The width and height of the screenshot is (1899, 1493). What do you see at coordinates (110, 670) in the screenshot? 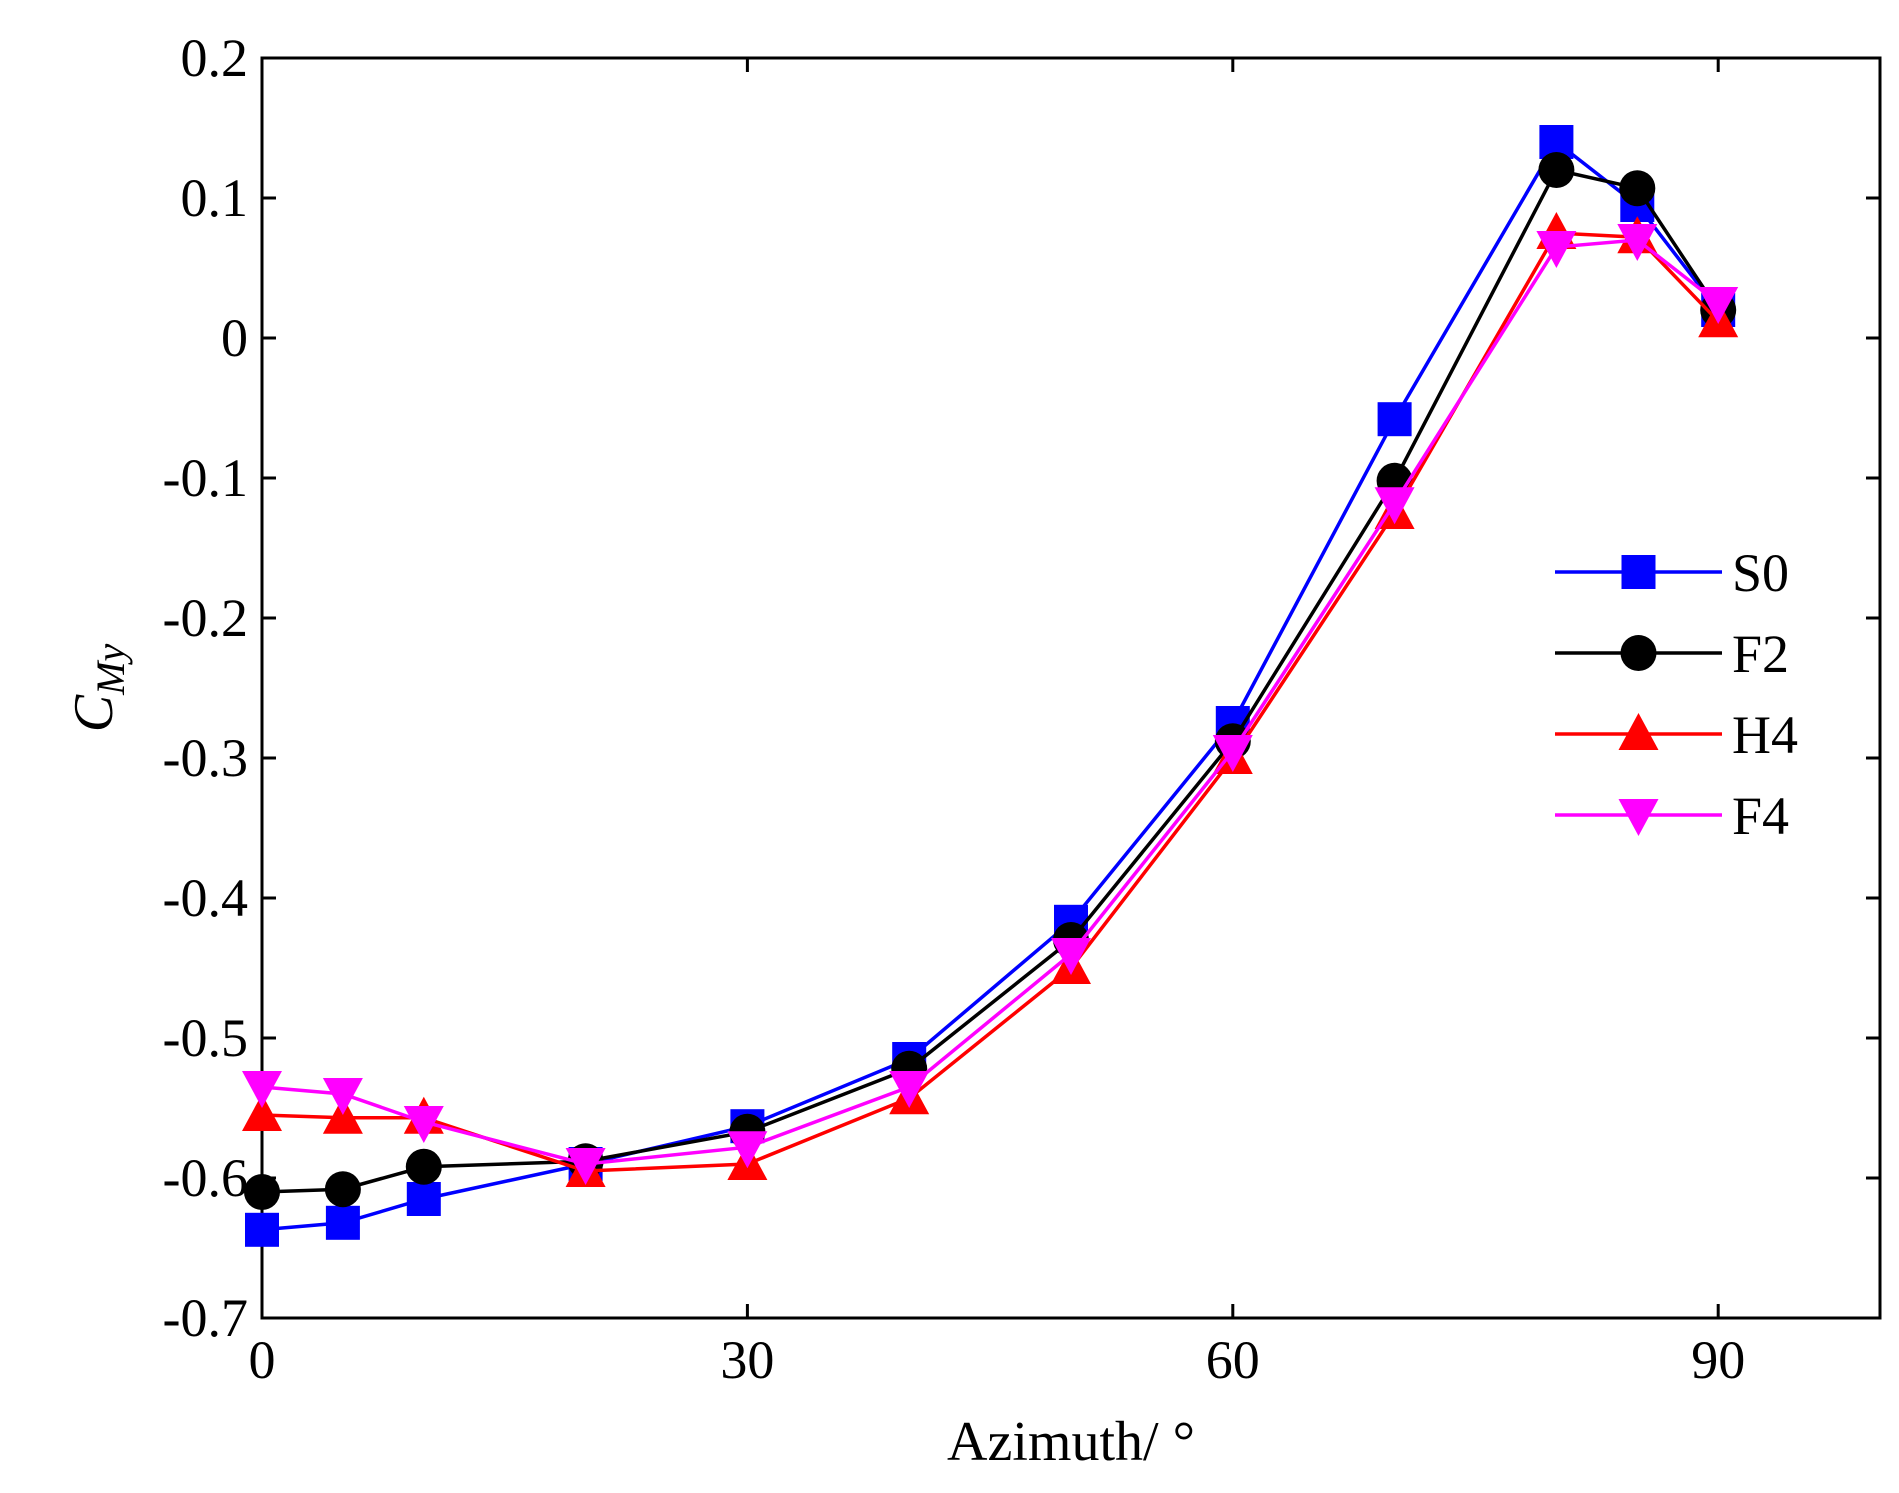
I see `y-axis-title-subscript: My` at bounding box center [110, 670].